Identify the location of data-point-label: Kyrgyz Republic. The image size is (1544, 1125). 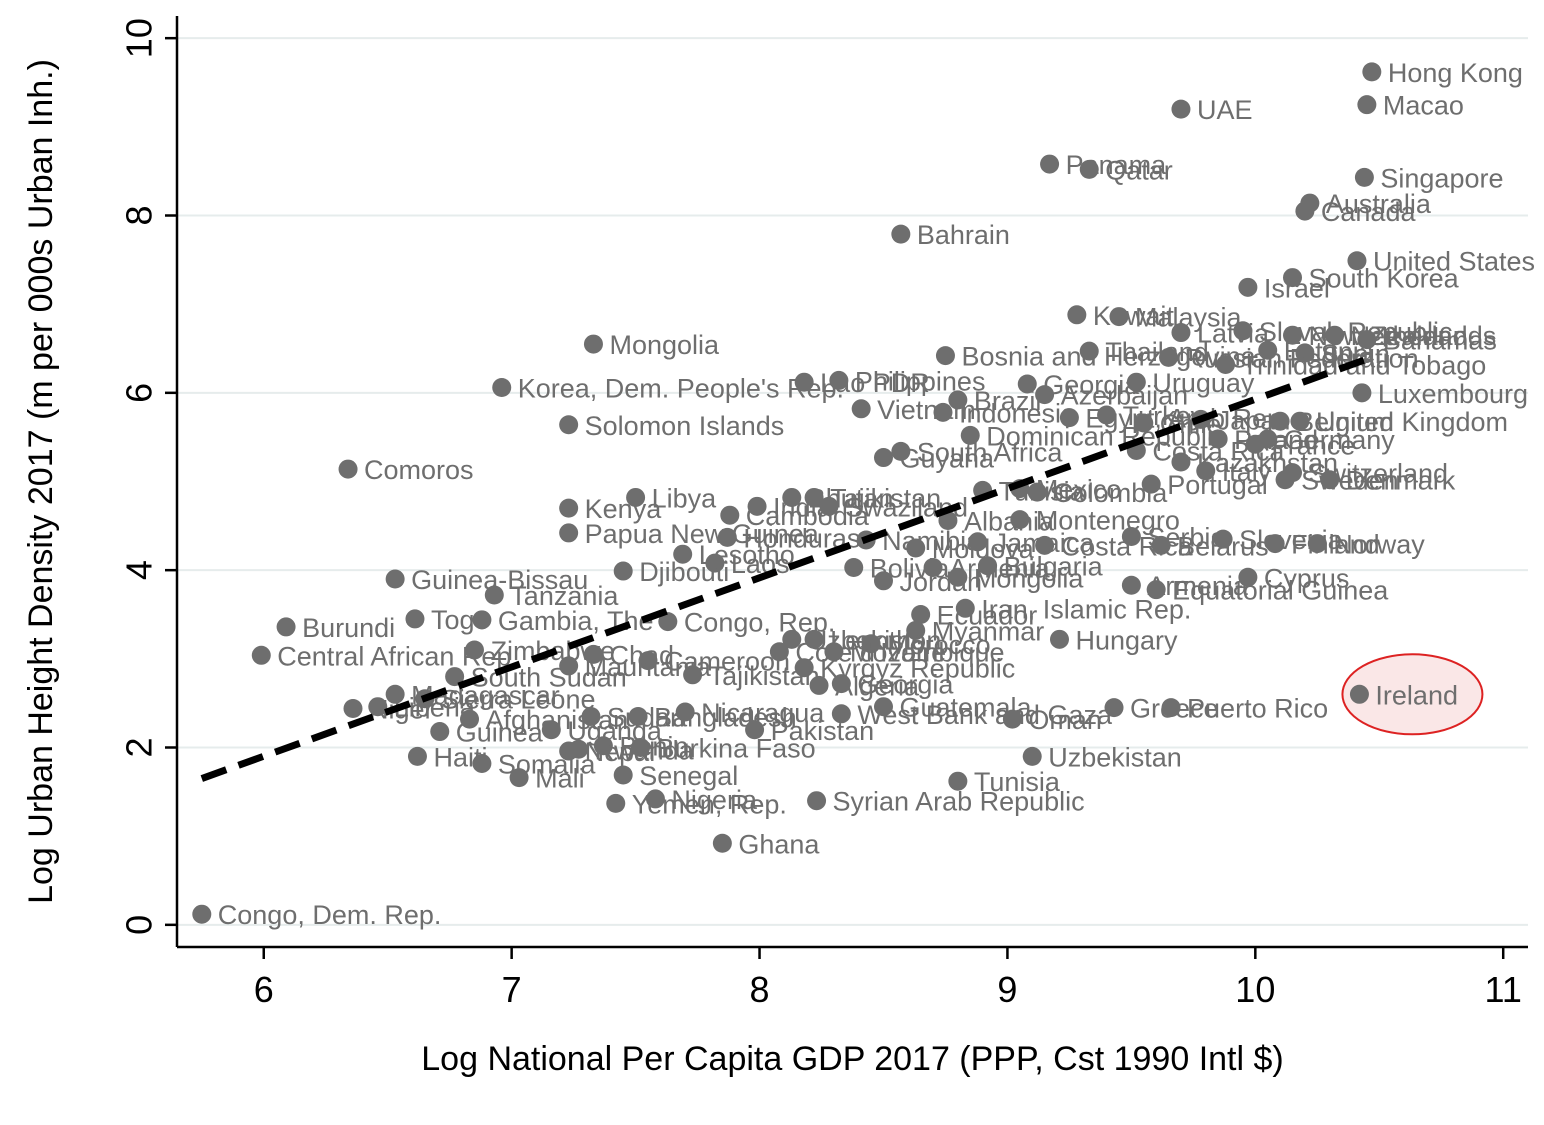
(917, 669).